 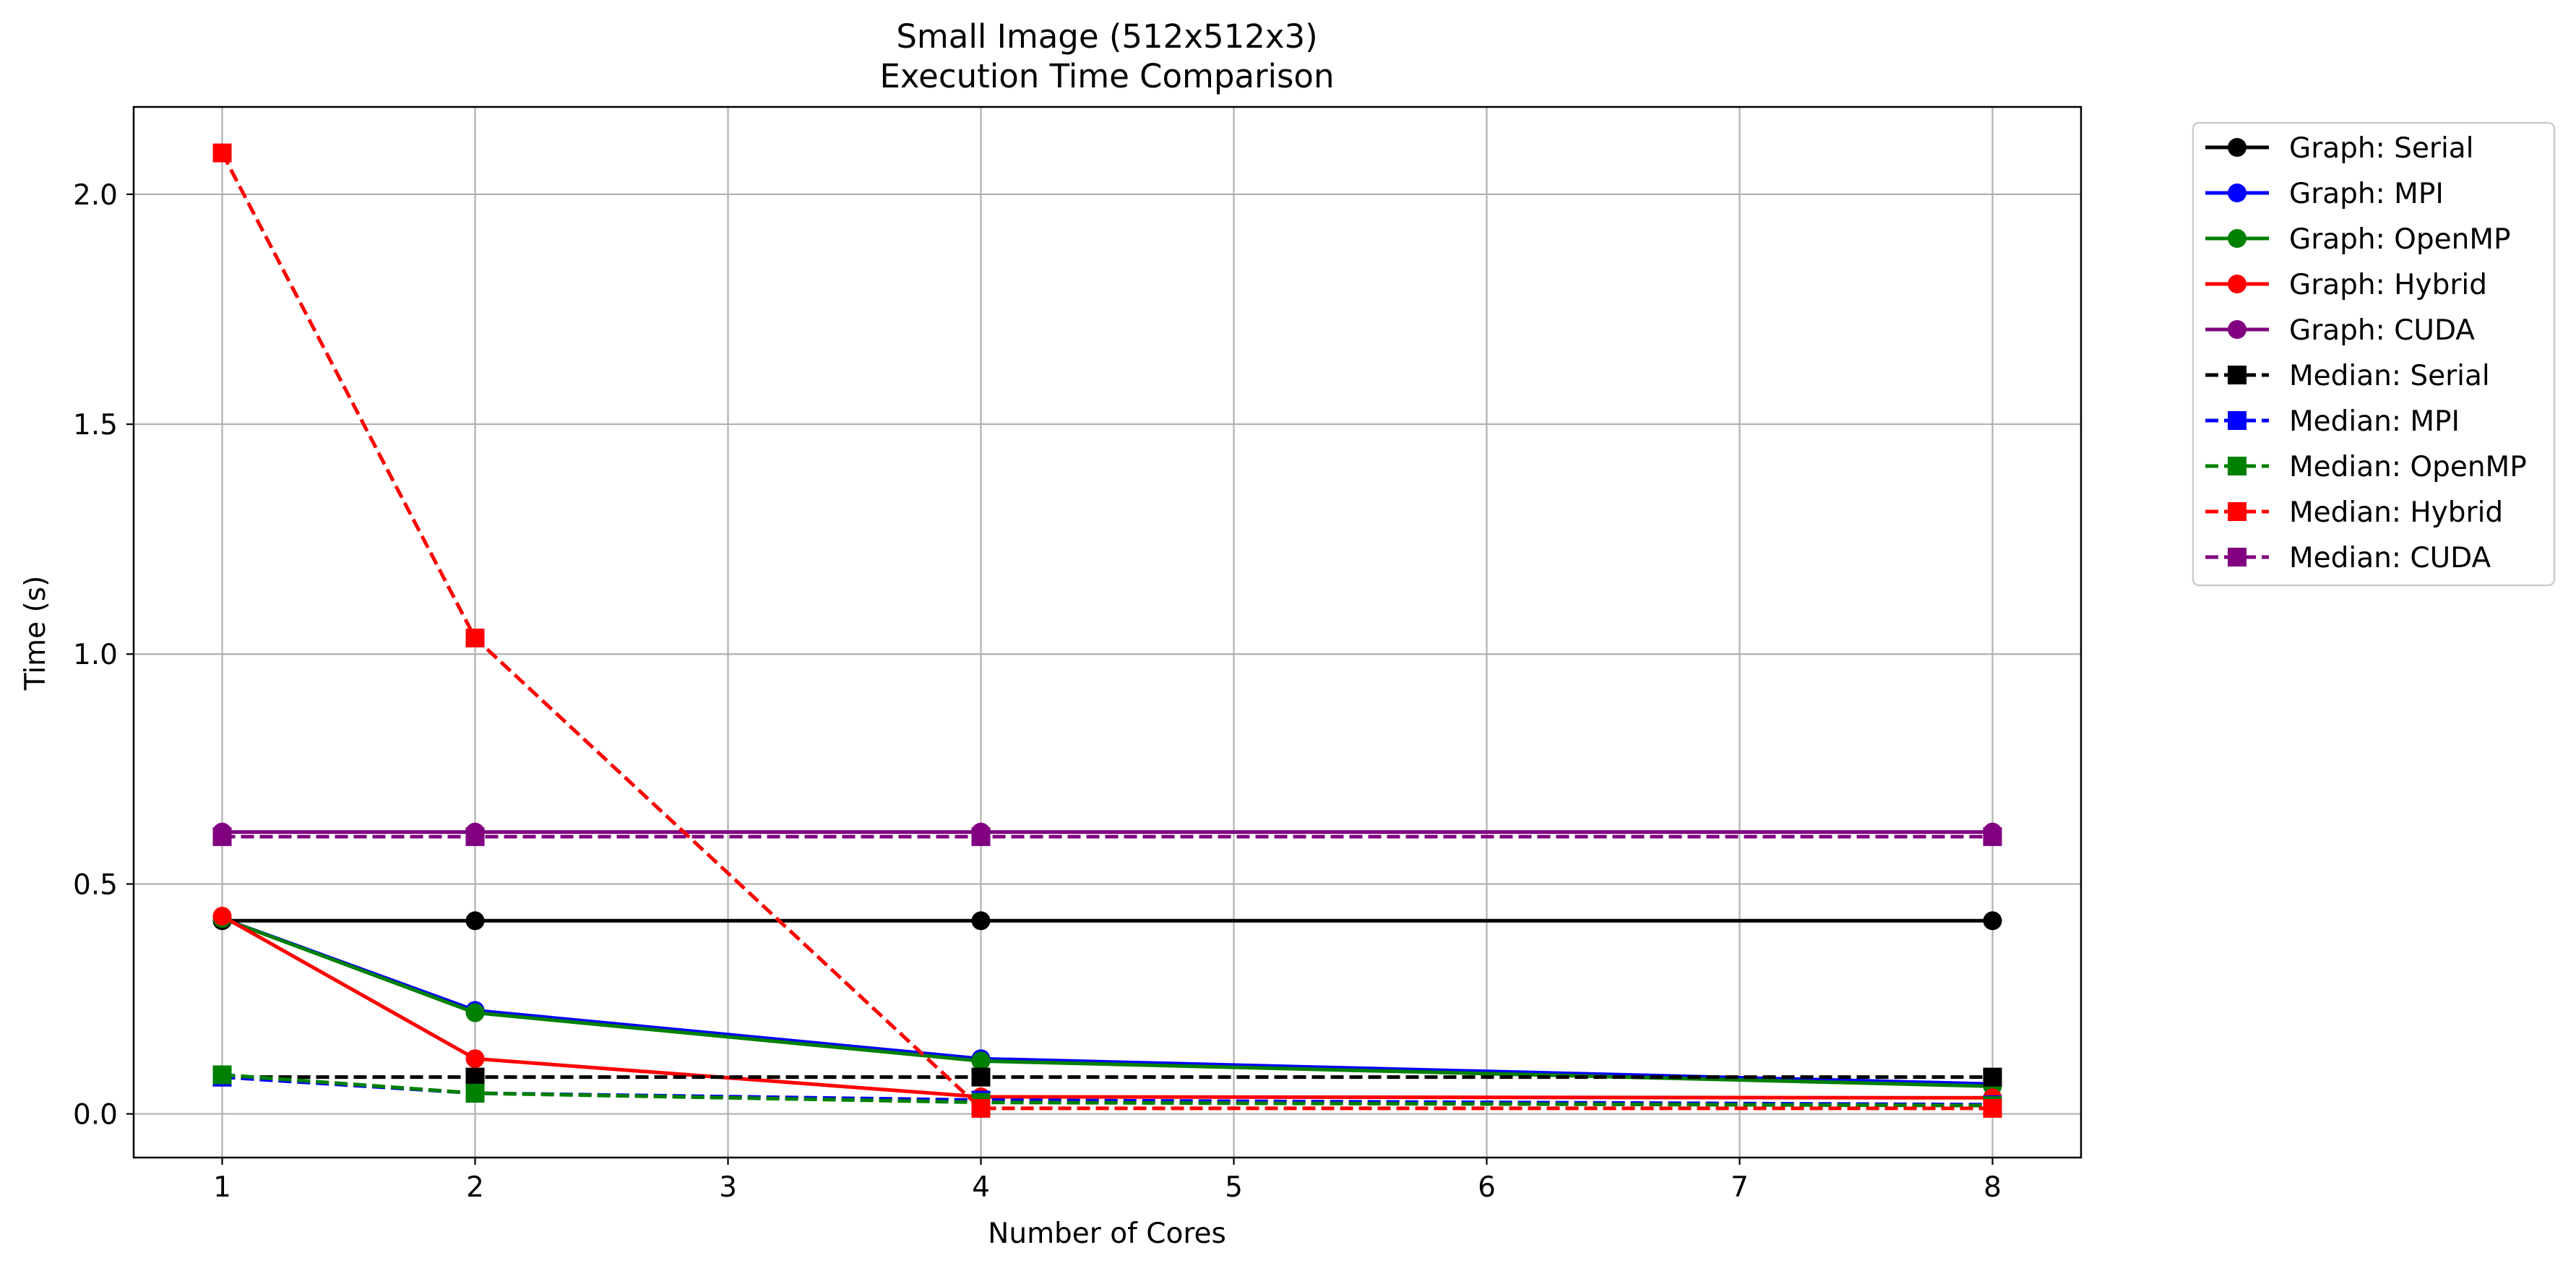 I want to click on legend-frame, so click(x=2374, y=354).